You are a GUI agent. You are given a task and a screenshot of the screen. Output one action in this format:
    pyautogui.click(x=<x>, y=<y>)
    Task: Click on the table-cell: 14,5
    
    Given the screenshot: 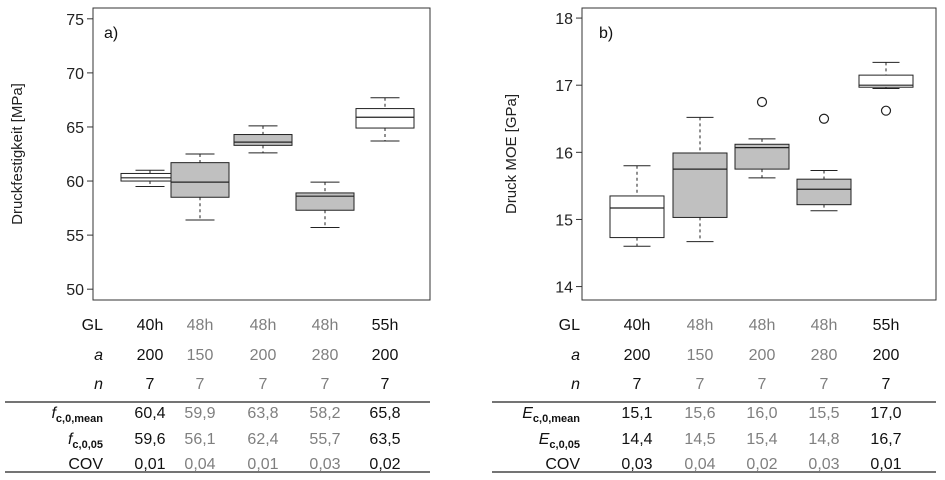 What is the action you would take?
    pyautogui.click(x=699, y=439)
    